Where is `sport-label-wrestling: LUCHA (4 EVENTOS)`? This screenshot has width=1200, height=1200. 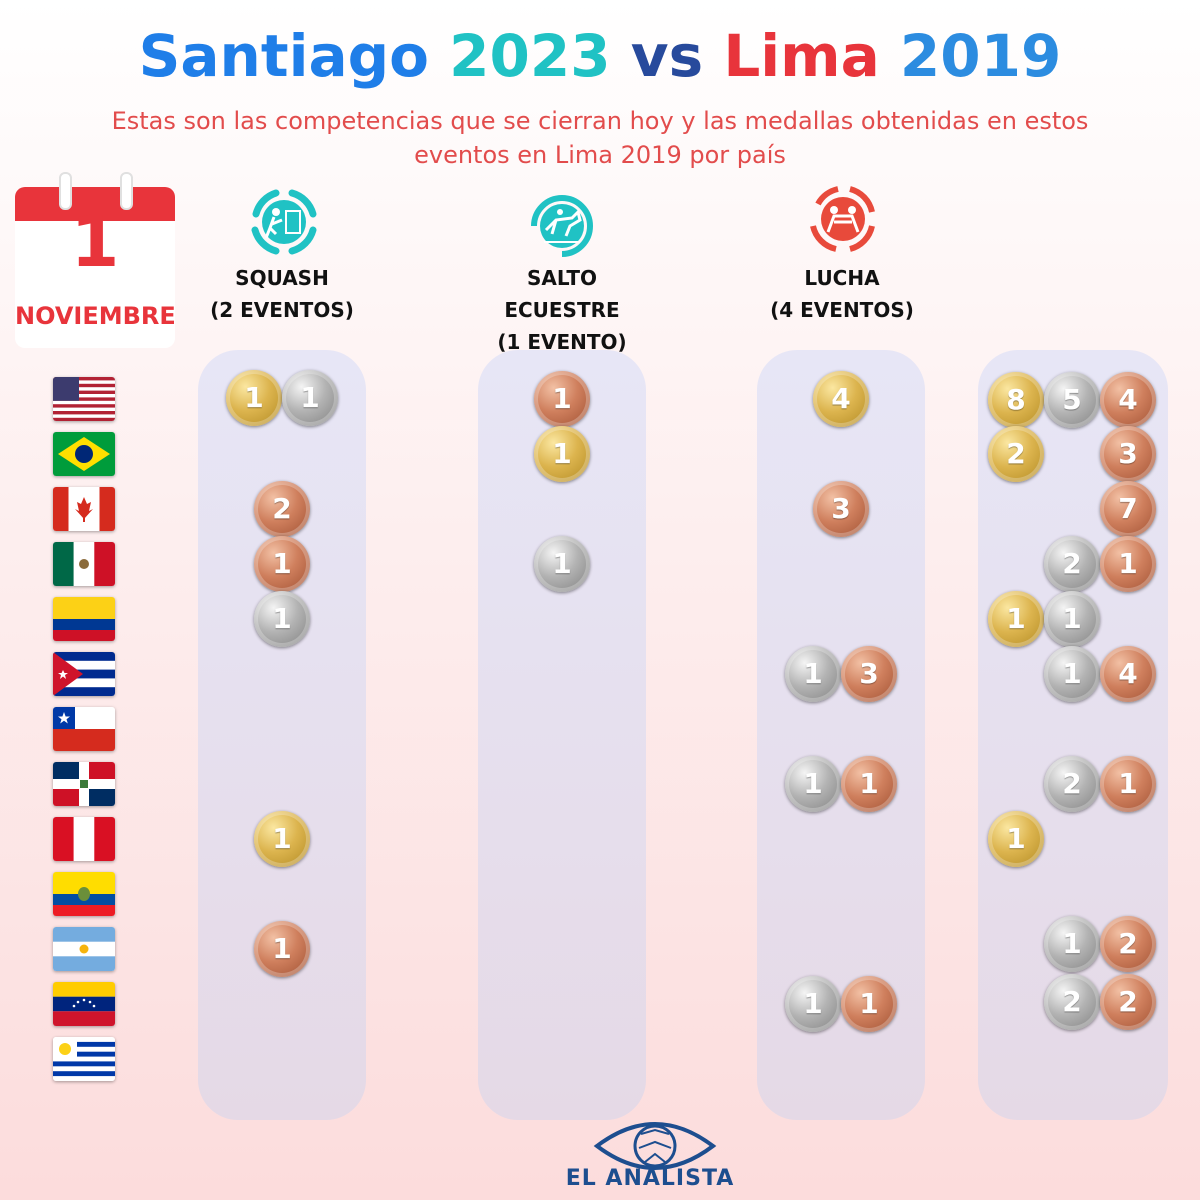 sport-label-wrestling: LUCHA (4 EVENTOS) is located at coordinates (842, 294).